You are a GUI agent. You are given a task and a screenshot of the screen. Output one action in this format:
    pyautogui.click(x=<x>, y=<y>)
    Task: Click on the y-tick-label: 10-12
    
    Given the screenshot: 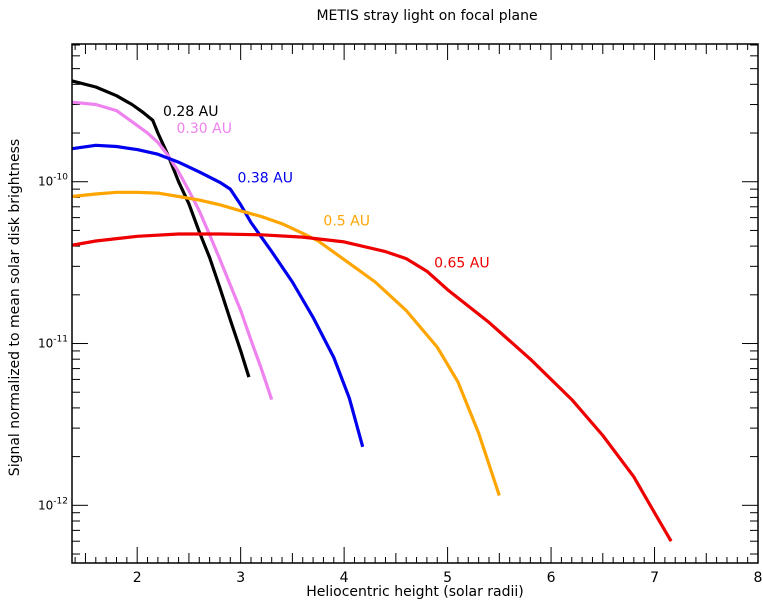 What is the action you would take?
    pyautogui.click(x=53, y=504)
    